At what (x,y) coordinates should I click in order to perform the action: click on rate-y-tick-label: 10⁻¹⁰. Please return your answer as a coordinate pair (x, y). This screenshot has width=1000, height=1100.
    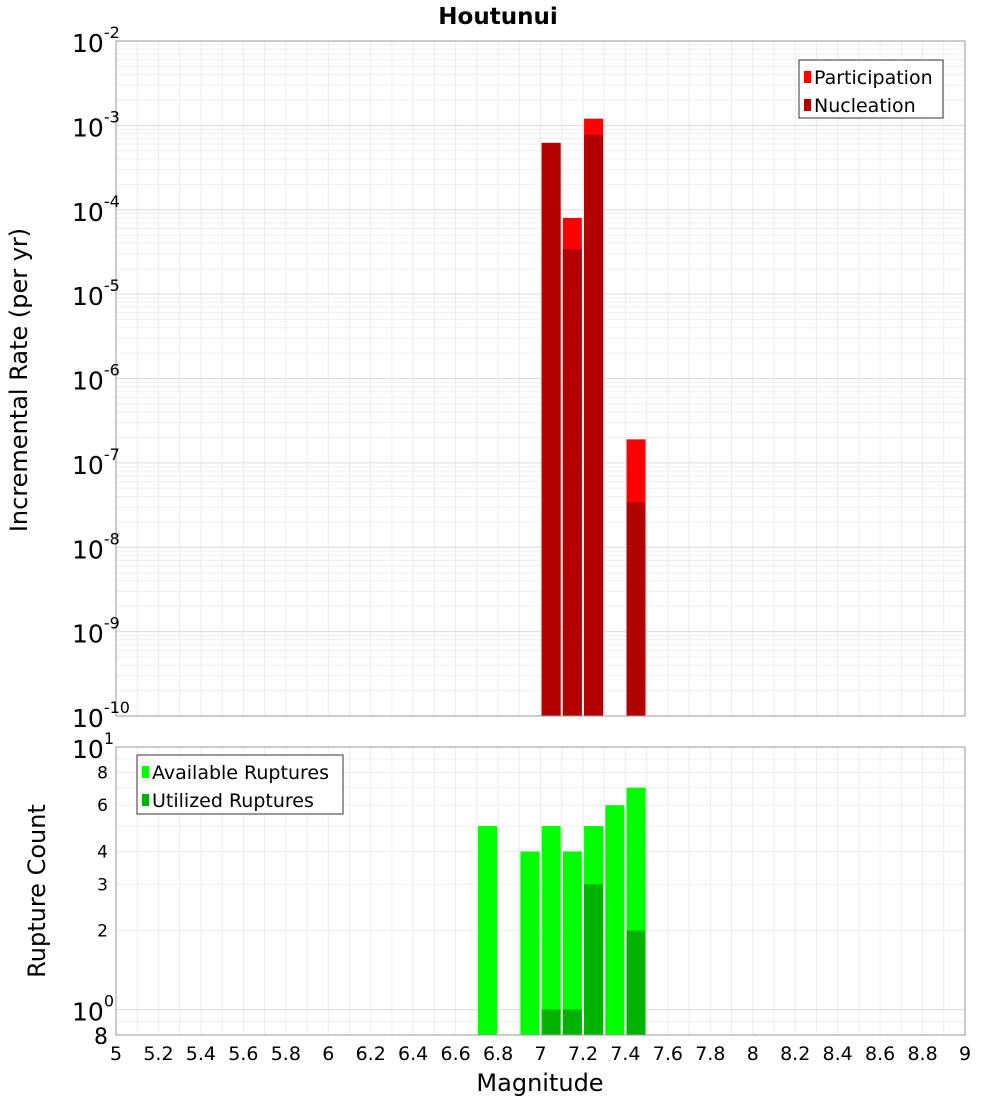
    Looking at the image, I should click on (101, 715).